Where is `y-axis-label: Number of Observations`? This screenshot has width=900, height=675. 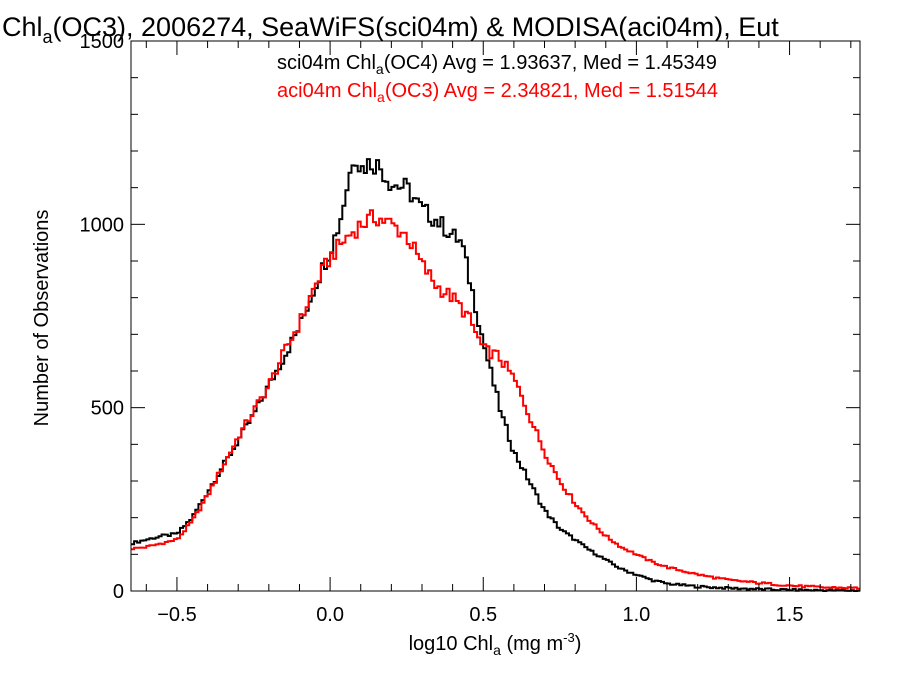
y-axis-label: Number of Observations is located at coordinates (42, 318).